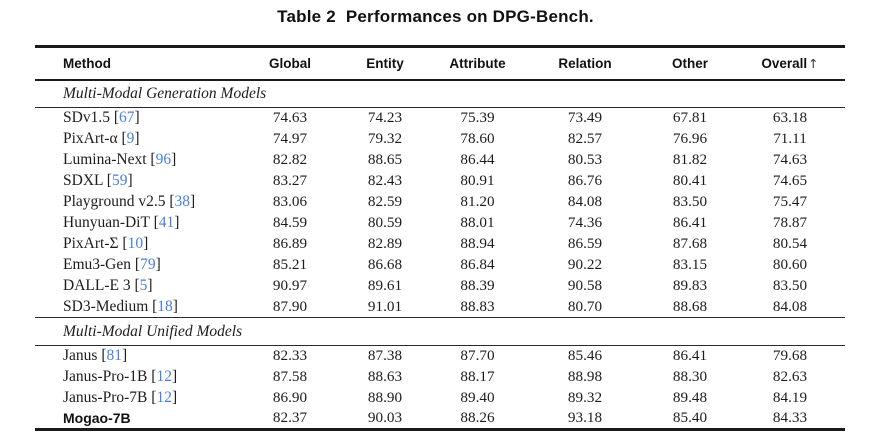 This screenshot has width=871, height=448. I want to click on value-cell: 85.21, so click(290, 264).